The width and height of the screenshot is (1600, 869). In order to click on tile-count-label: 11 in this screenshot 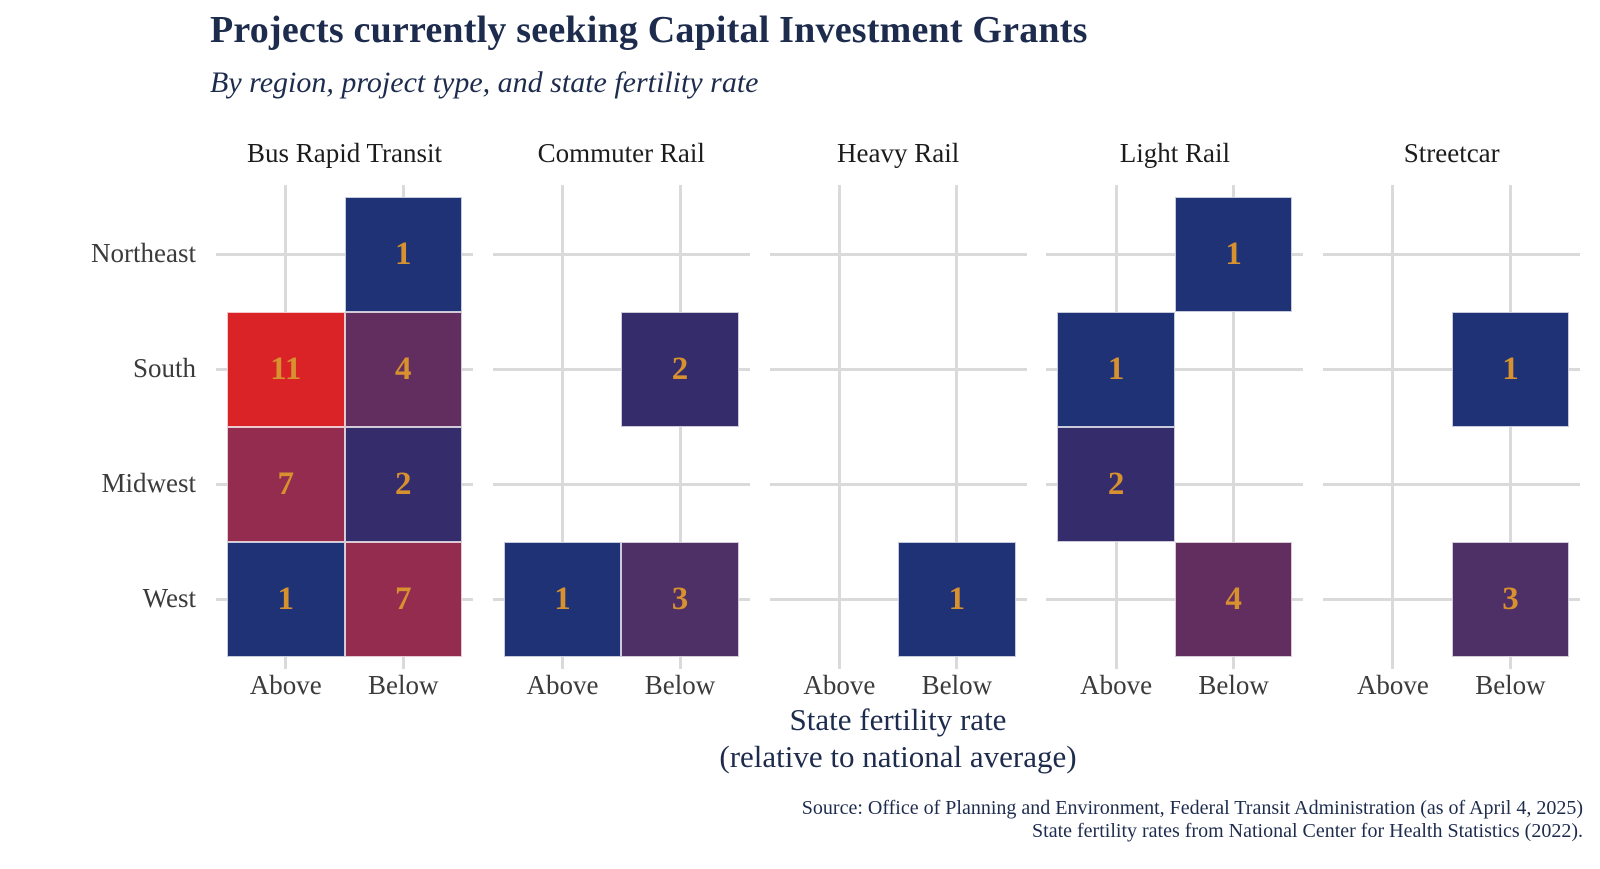, I will do `click(286, 369)`.